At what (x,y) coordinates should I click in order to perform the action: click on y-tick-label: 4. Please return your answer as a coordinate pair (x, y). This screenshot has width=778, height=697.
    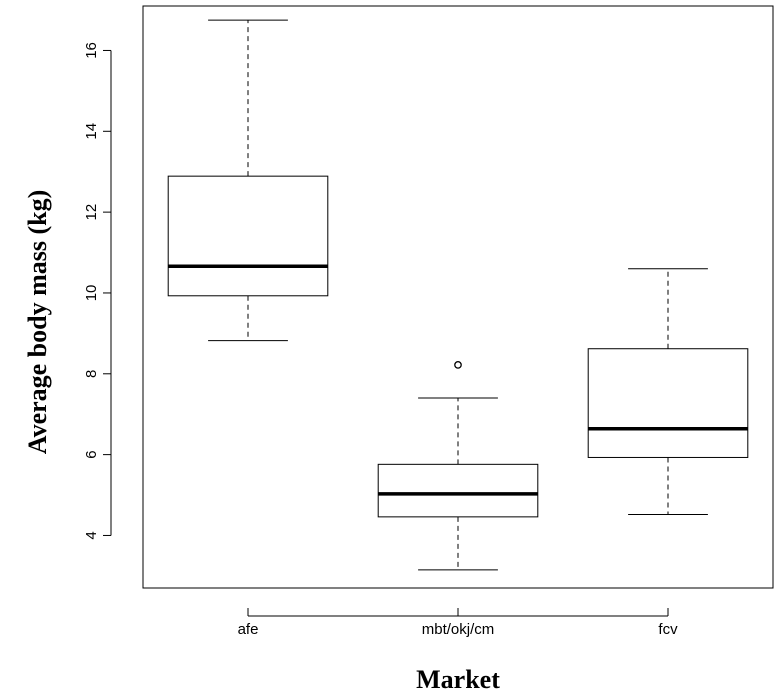
    Looking at the image, I should click on (91, 535).